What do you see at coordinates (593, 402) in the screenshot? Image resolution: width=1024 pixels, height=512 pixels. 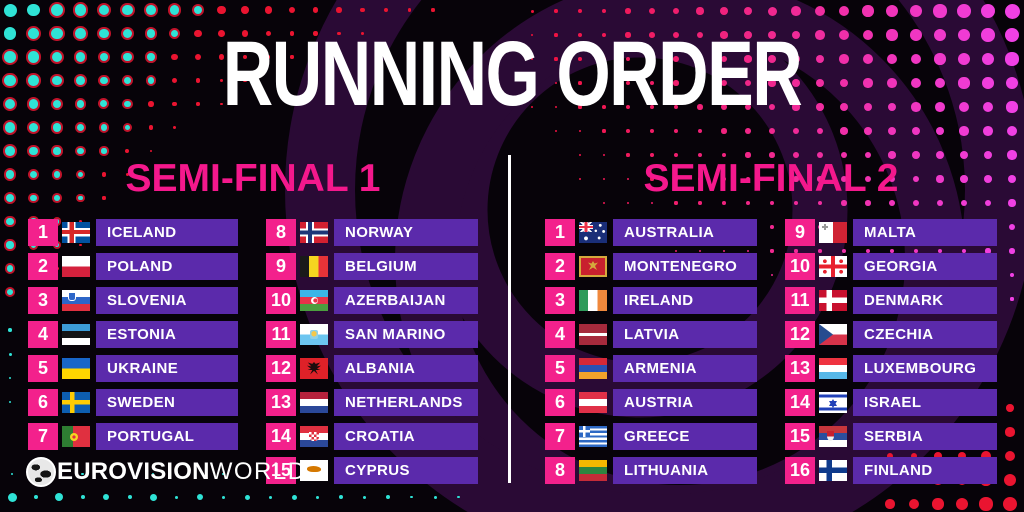 I see `austria-flag-icon` at bounding box center [593, 402].